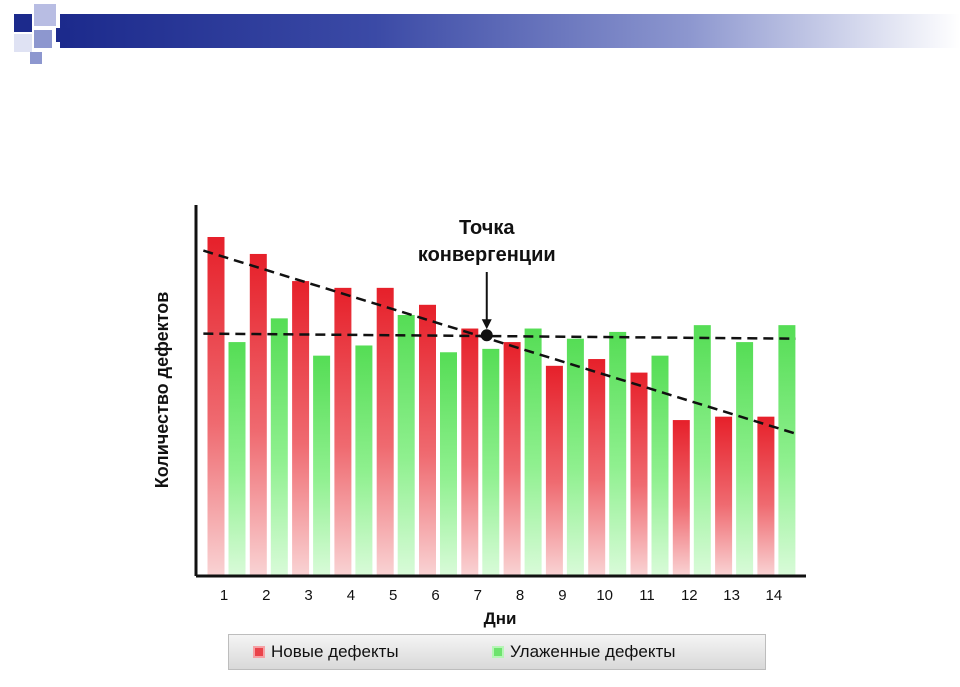 Image resolution: width=960 pixels, height=687 pixels. Describe the element at coordinates (562, 595) in the screenshot. I see `x-tick-label: 9` at that location.